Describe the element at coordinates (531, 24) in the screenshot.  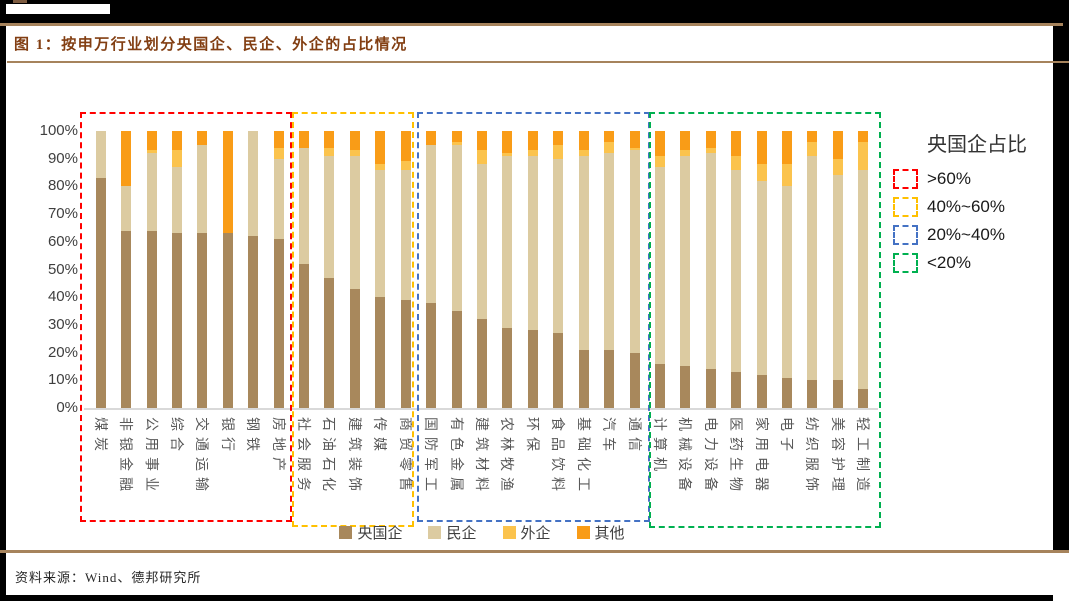
I see `horizontal-rule-top` at that location.